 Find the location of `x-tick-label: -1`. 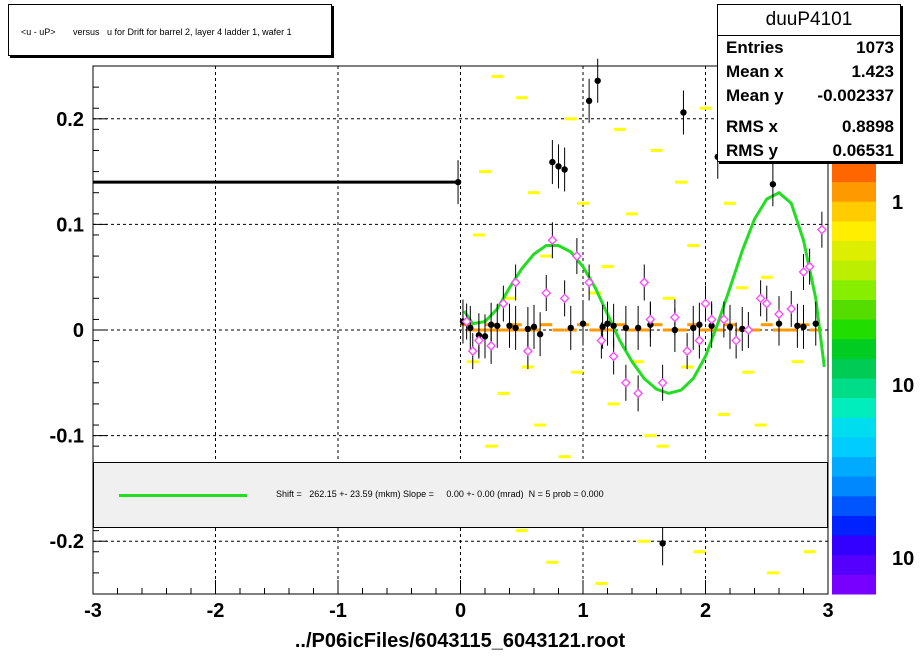

x-tick-label: -1 is located at coordinates (338, 611).